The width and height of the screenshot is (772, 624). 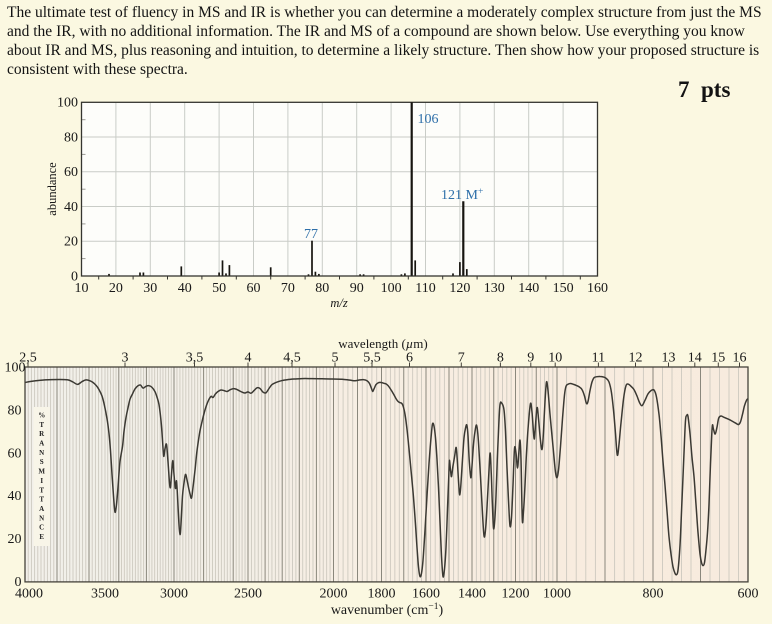 I want to click on svg-text: 2,5, so click(x=28, y=358).